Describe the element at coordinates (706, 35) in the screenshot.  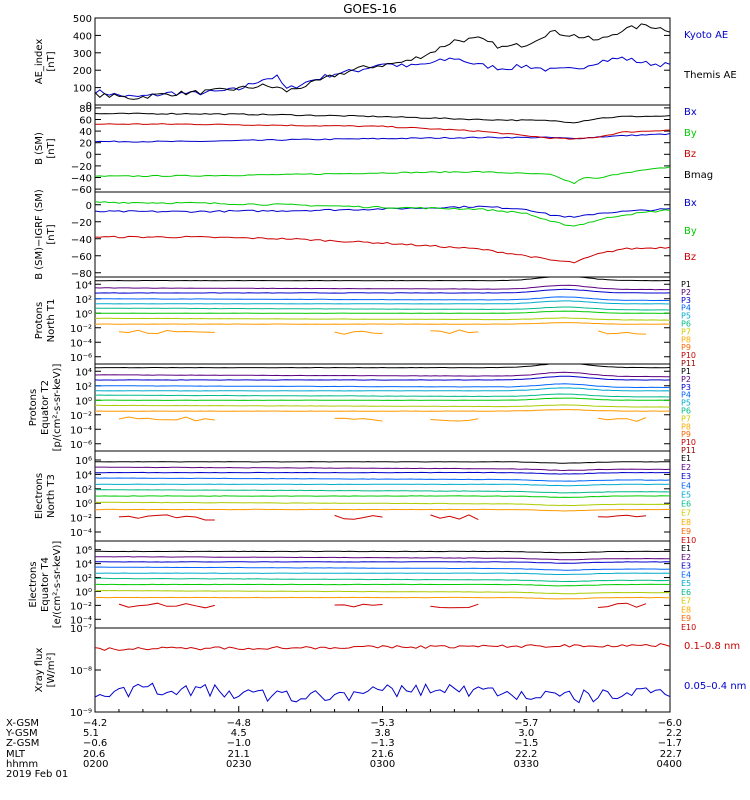
I see `legend-label: Kyoto AE` at that location.